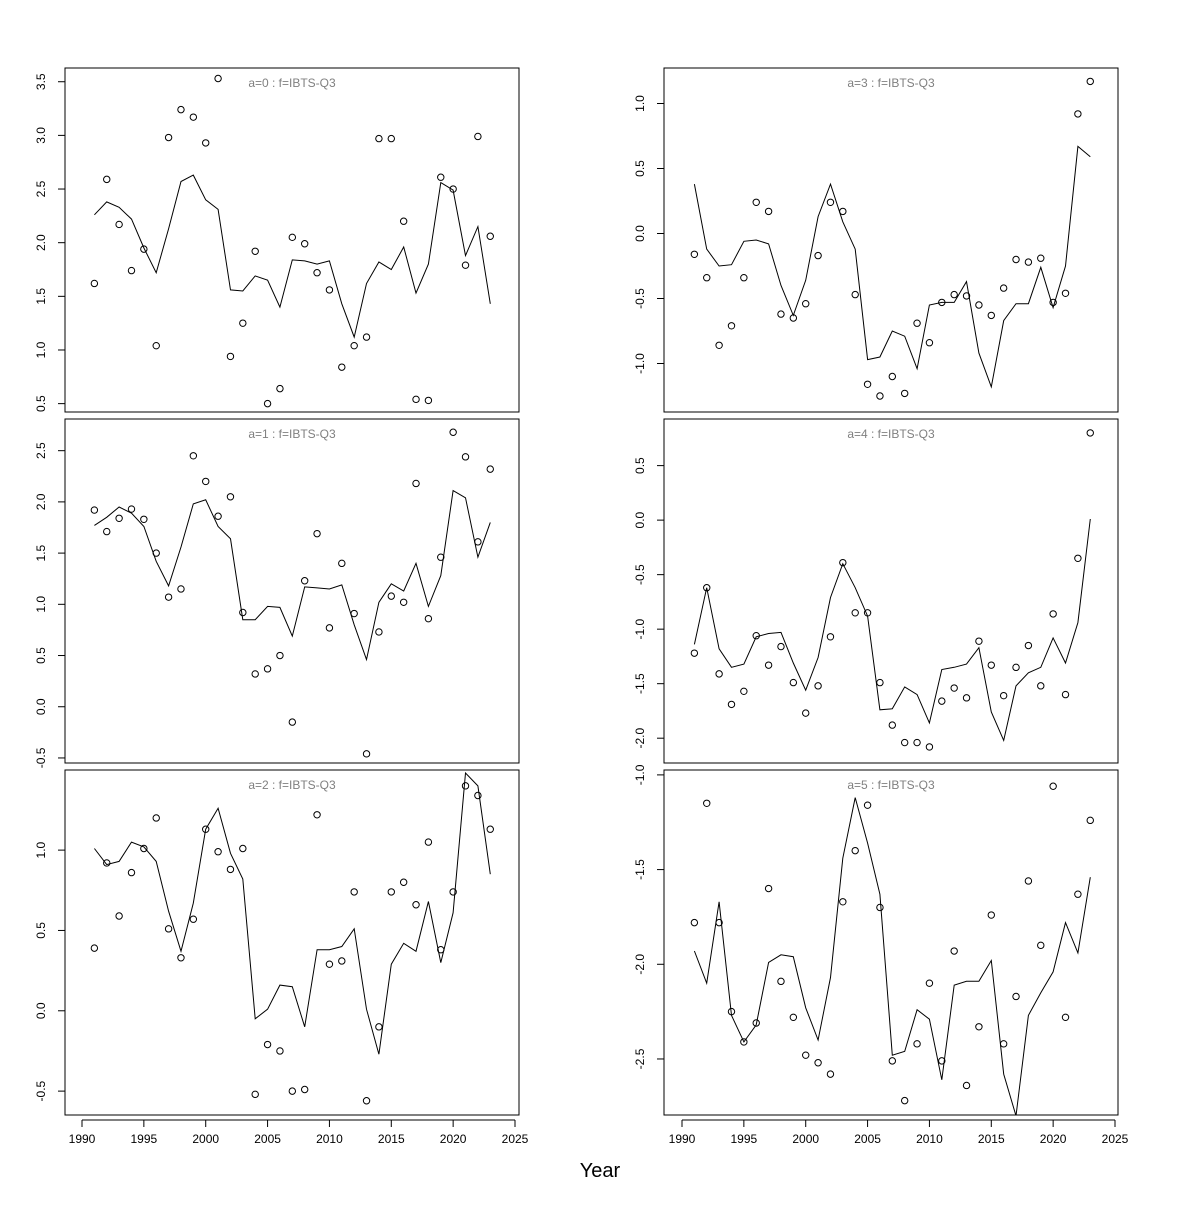 This screenshot has height=1205, width=1200. What do you see at coordinates (41, 655) in the screenshot?
I see `y-tick-label: 0.5` at bounding box center [41, 655].